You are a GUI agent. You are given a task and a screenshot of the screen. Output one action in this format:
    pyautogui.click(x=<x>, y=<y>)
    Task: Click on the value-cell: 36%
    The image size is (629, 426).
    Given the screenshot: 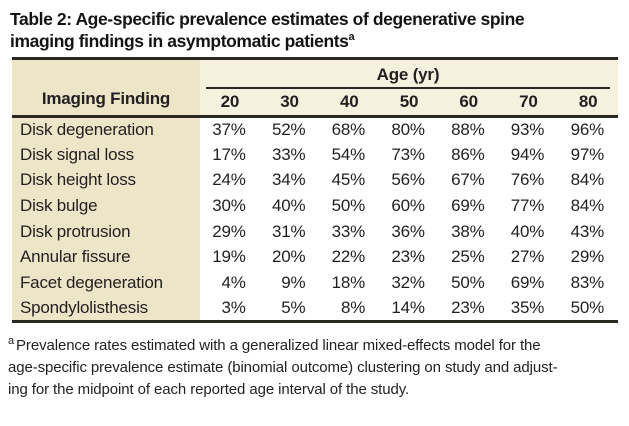 What is the action you would take?
    pyautogui.click(x=409, y=231)
    